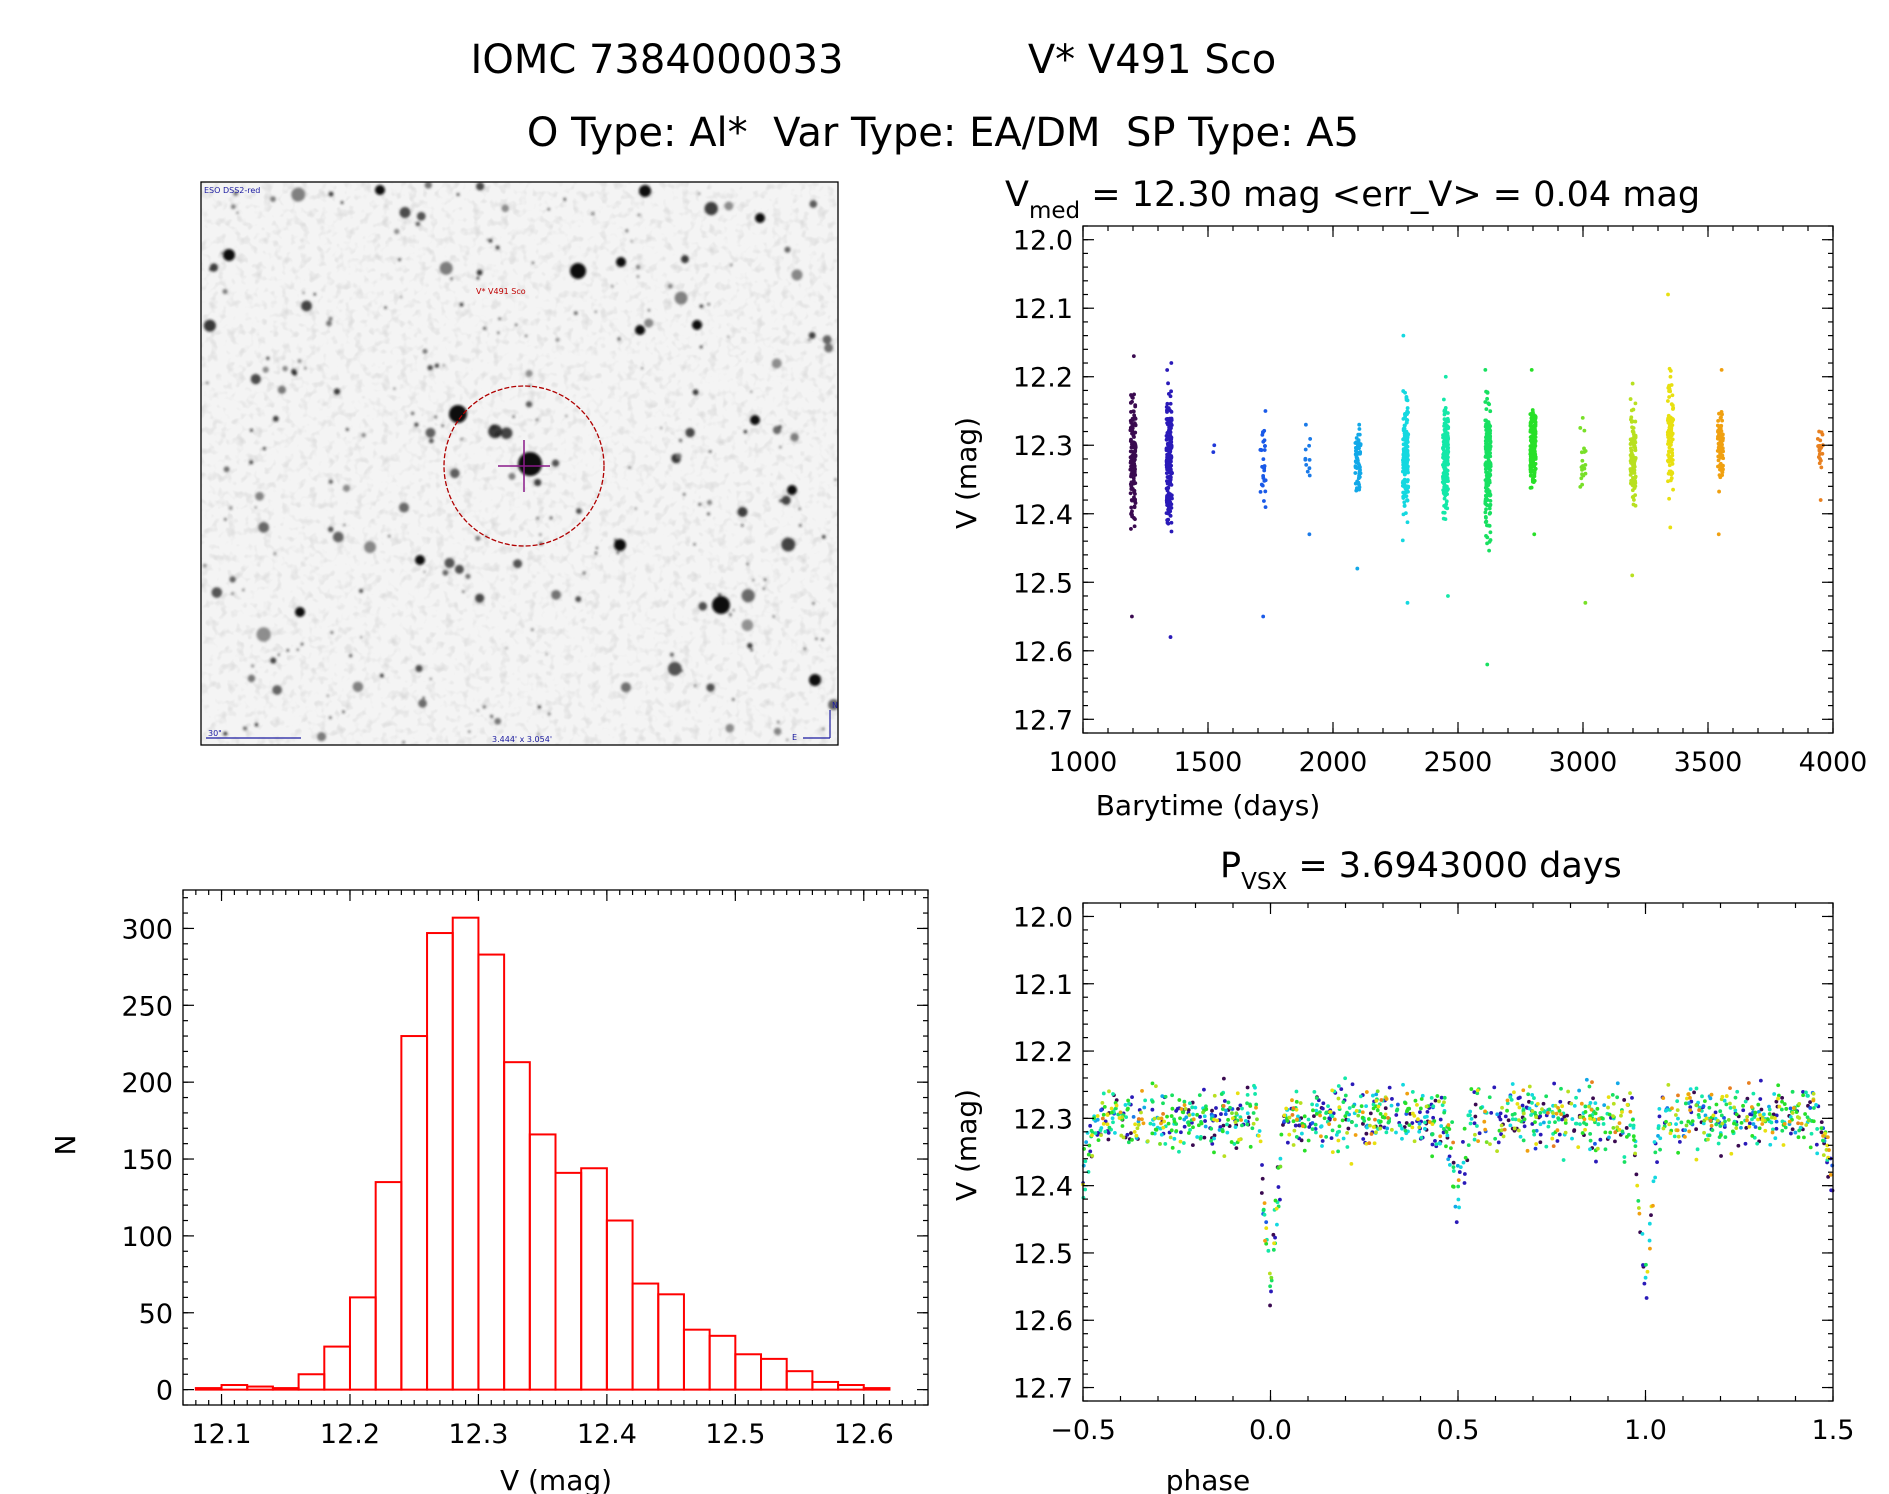 Image resolution: width=1889 pixels, height=1494 pixels. Describe the element at coordinates (519, 463) in the screenshot. I see `finder-frame` at that location.